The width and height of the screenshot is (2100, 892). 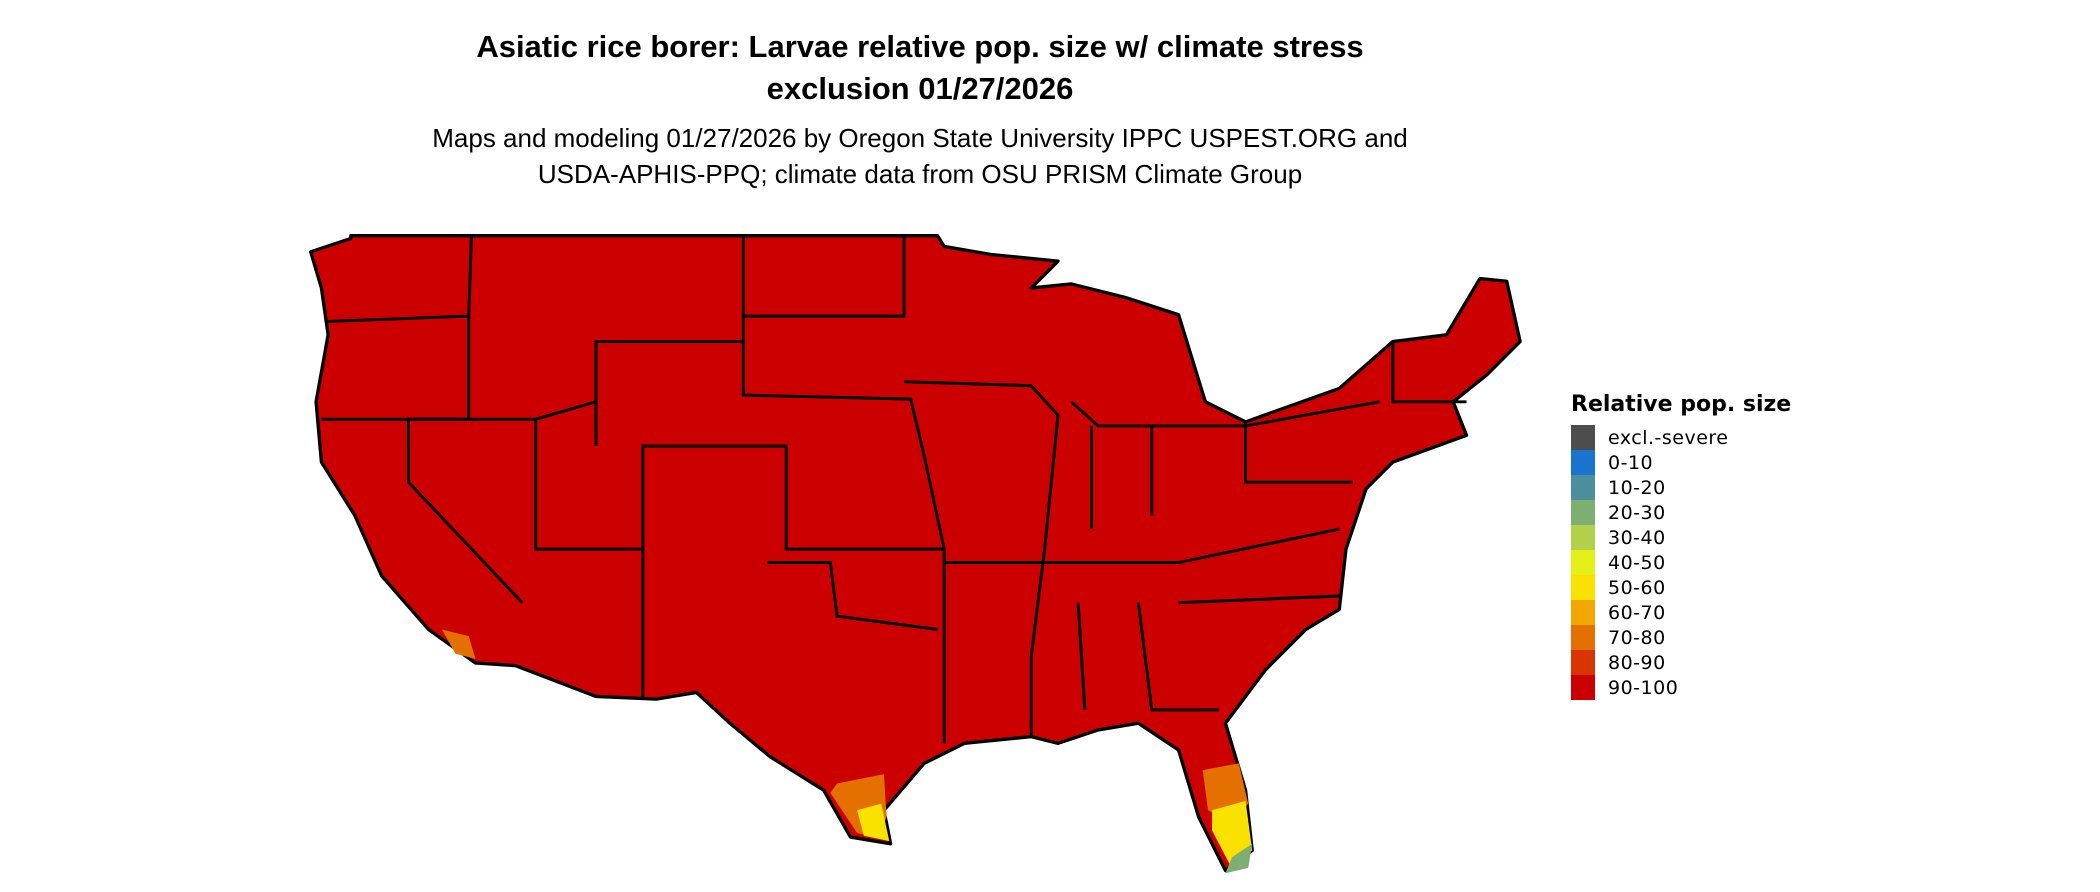 What do you see at coordinates (1637, 562) in the screenshot?
I see `legend-label: 40-50` at bounding box center [1637, 562].